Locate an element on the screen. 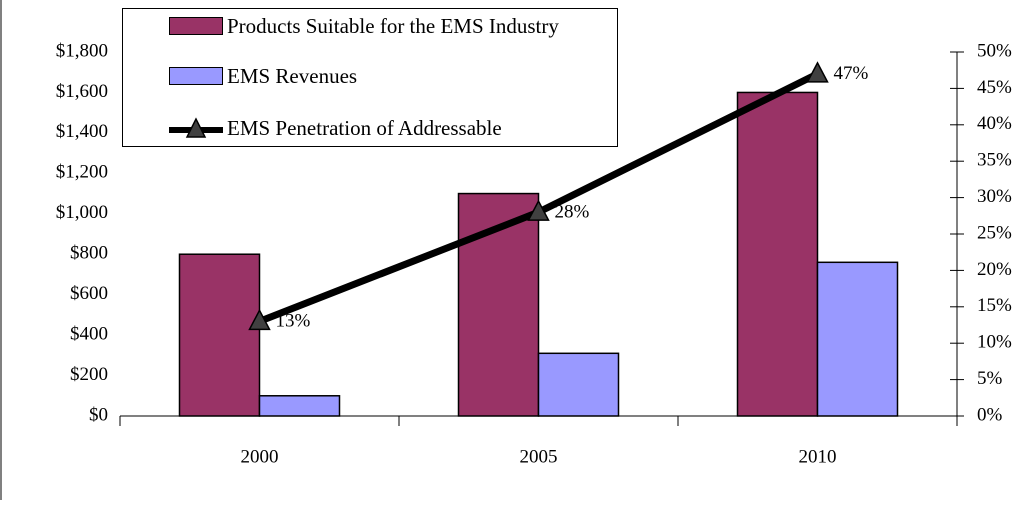 The width and height of the screenshot is (1018, 512). y2-tick-label: 15% is located at coordinates (994, 305).